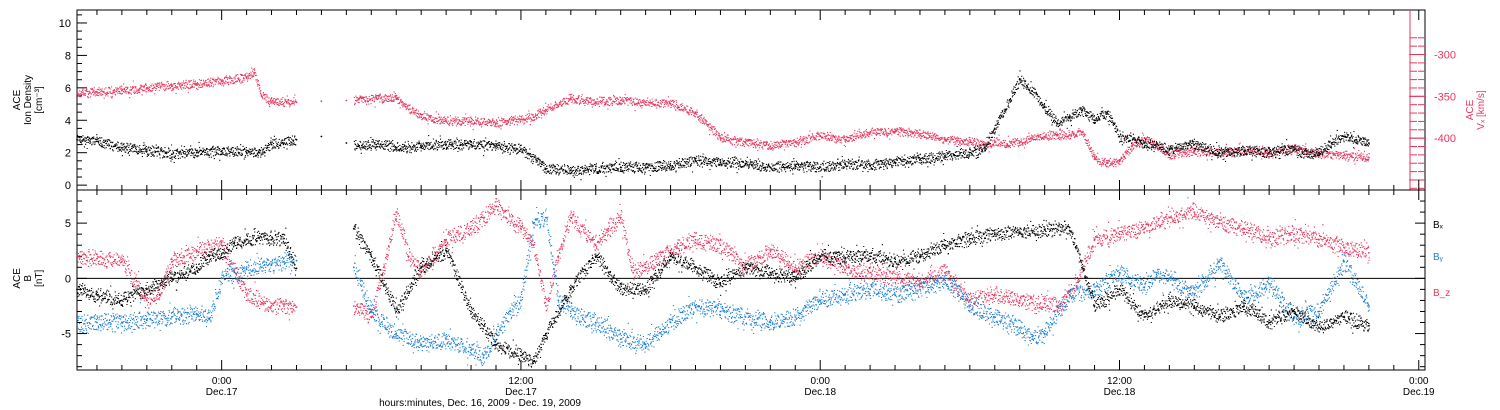 Image resolution: width=1500 pixels, height=410 pixels. I want to click on x-tick-date: Dec.19, so click(1419, 392).